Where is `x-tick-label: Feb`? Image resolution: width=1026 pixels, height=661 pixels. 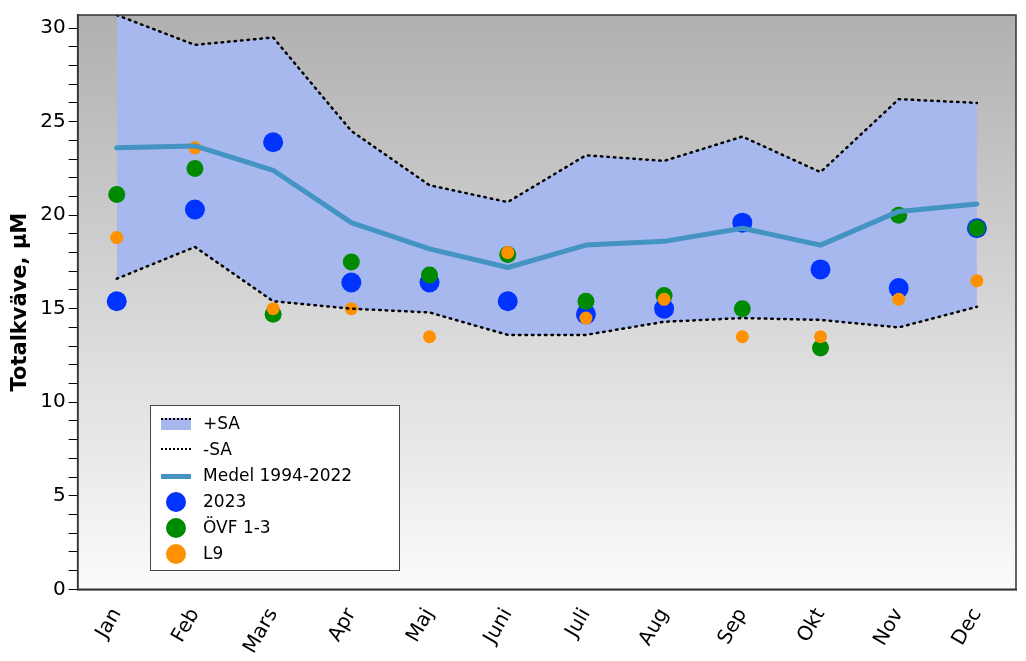
x-tick-label: Feb is located at coordinates (184, 625).